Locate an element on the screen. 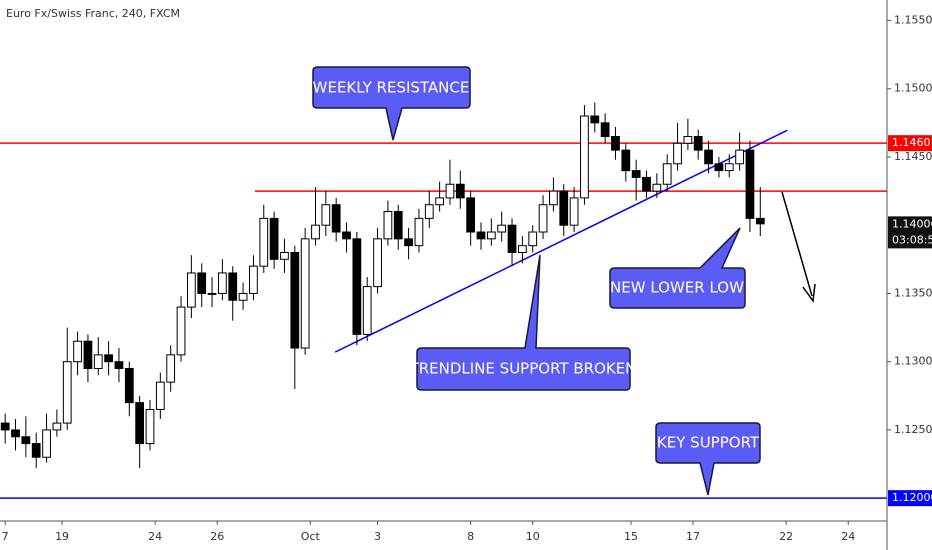 This screenshot has width=932, height=550. x-tick-label: 17 is located at coordinates (693, 536).